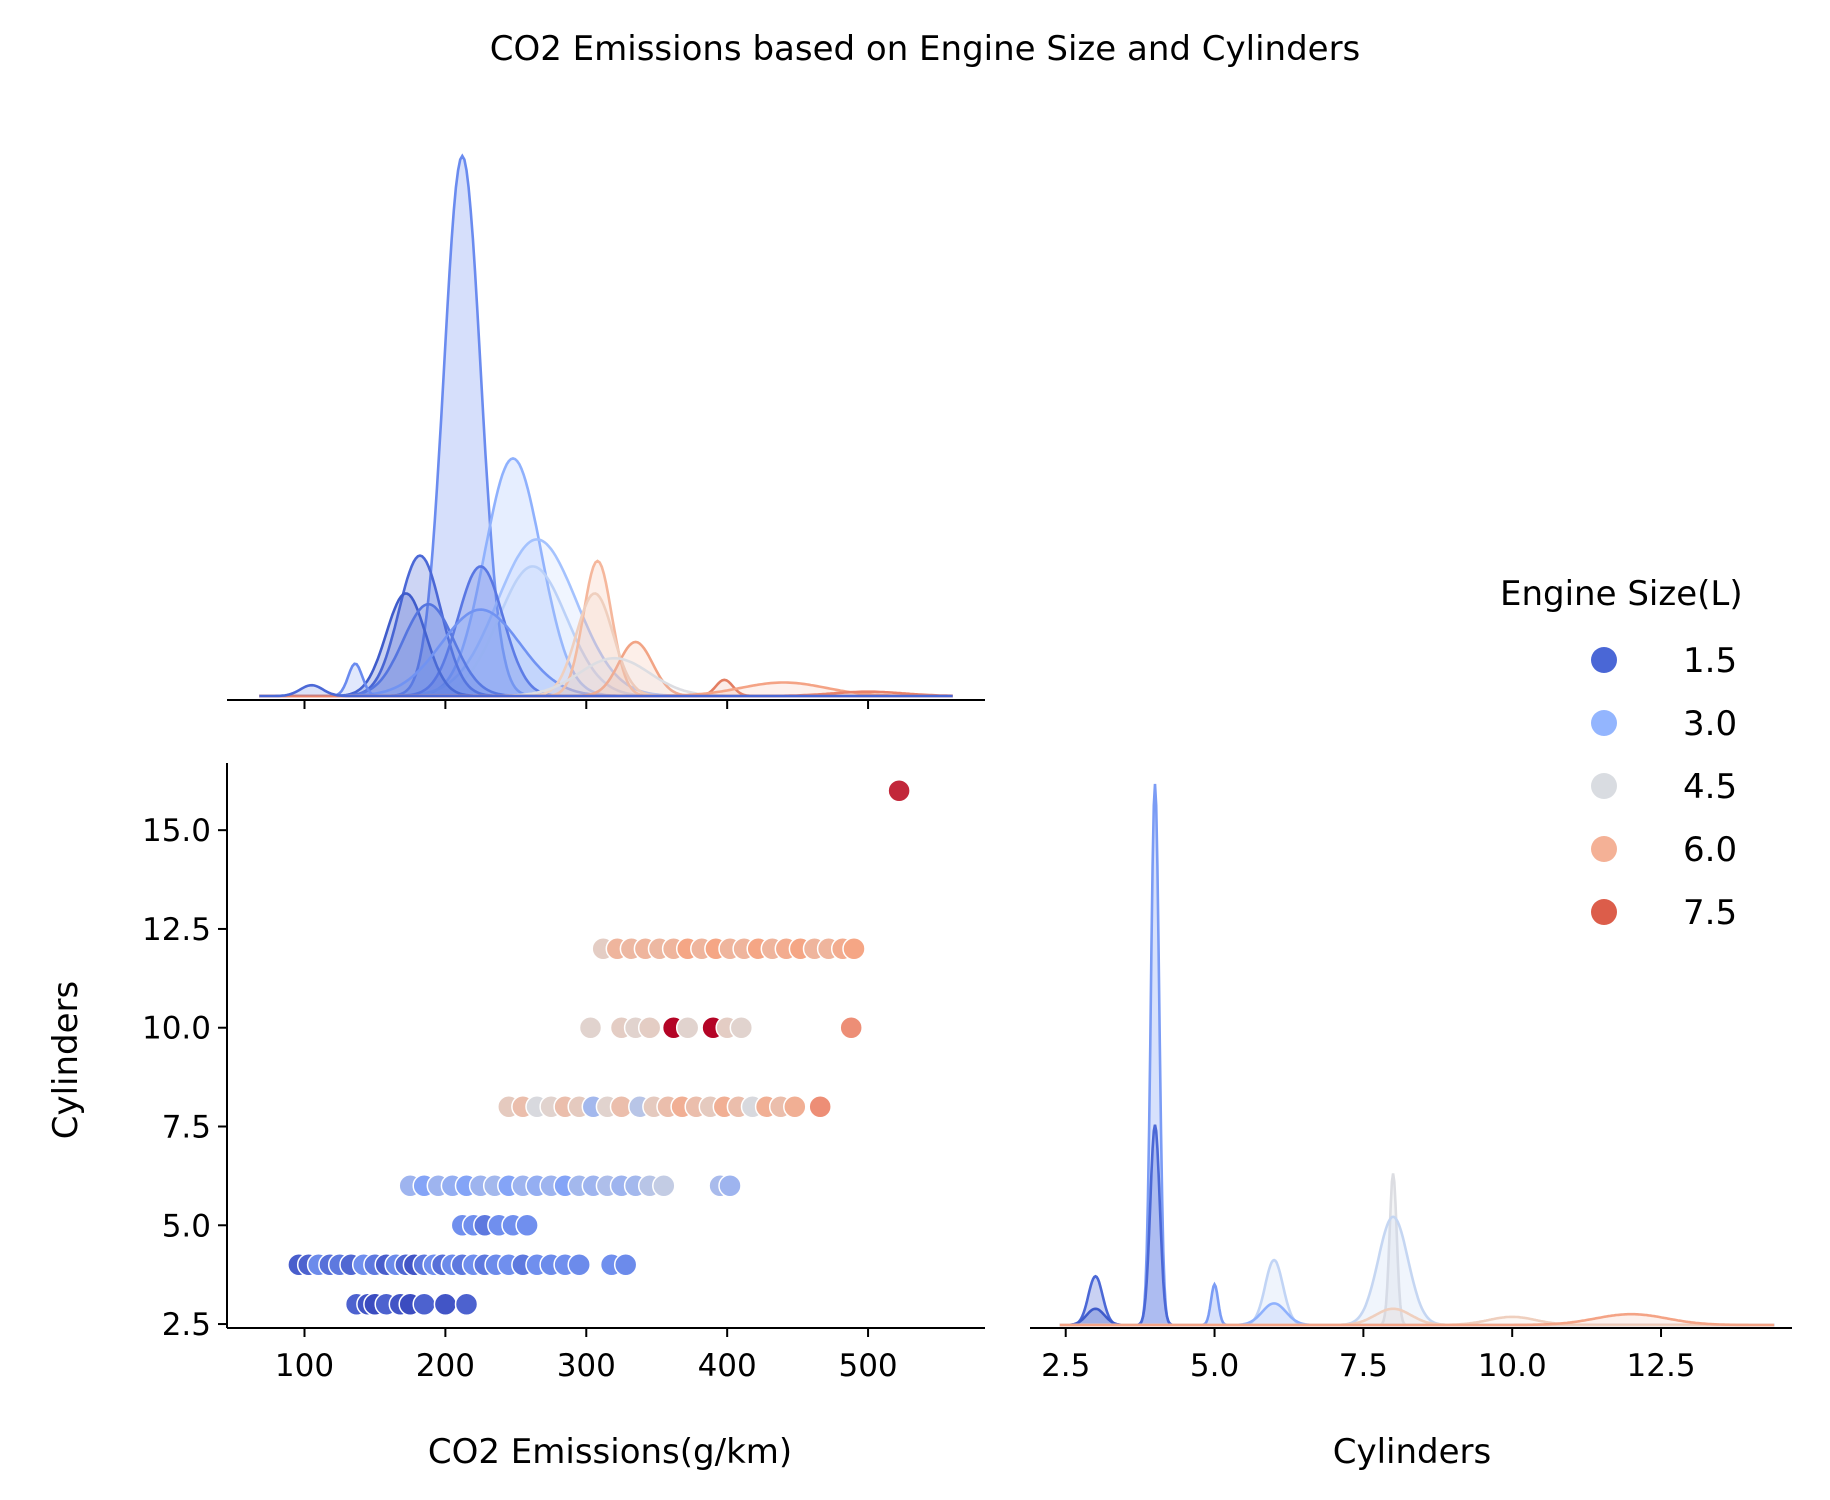  What do you see at coordinates (727, 1366) in the screenshot?
I see `scatter-x-tick-label-3: 400` at bounding box center [727, 1366].